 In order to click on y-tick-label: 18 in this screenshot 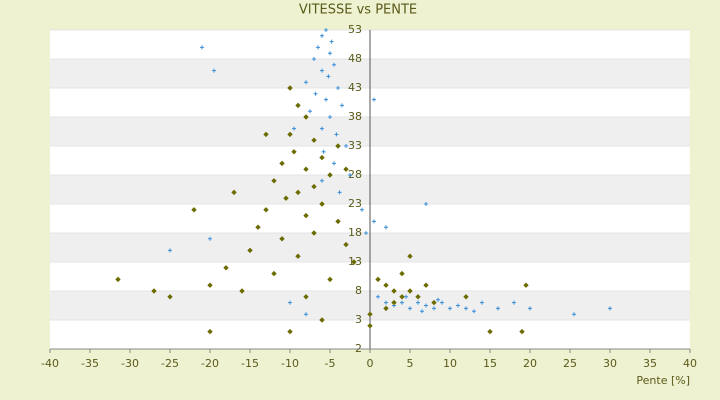, I will do `click(355, 232)`.